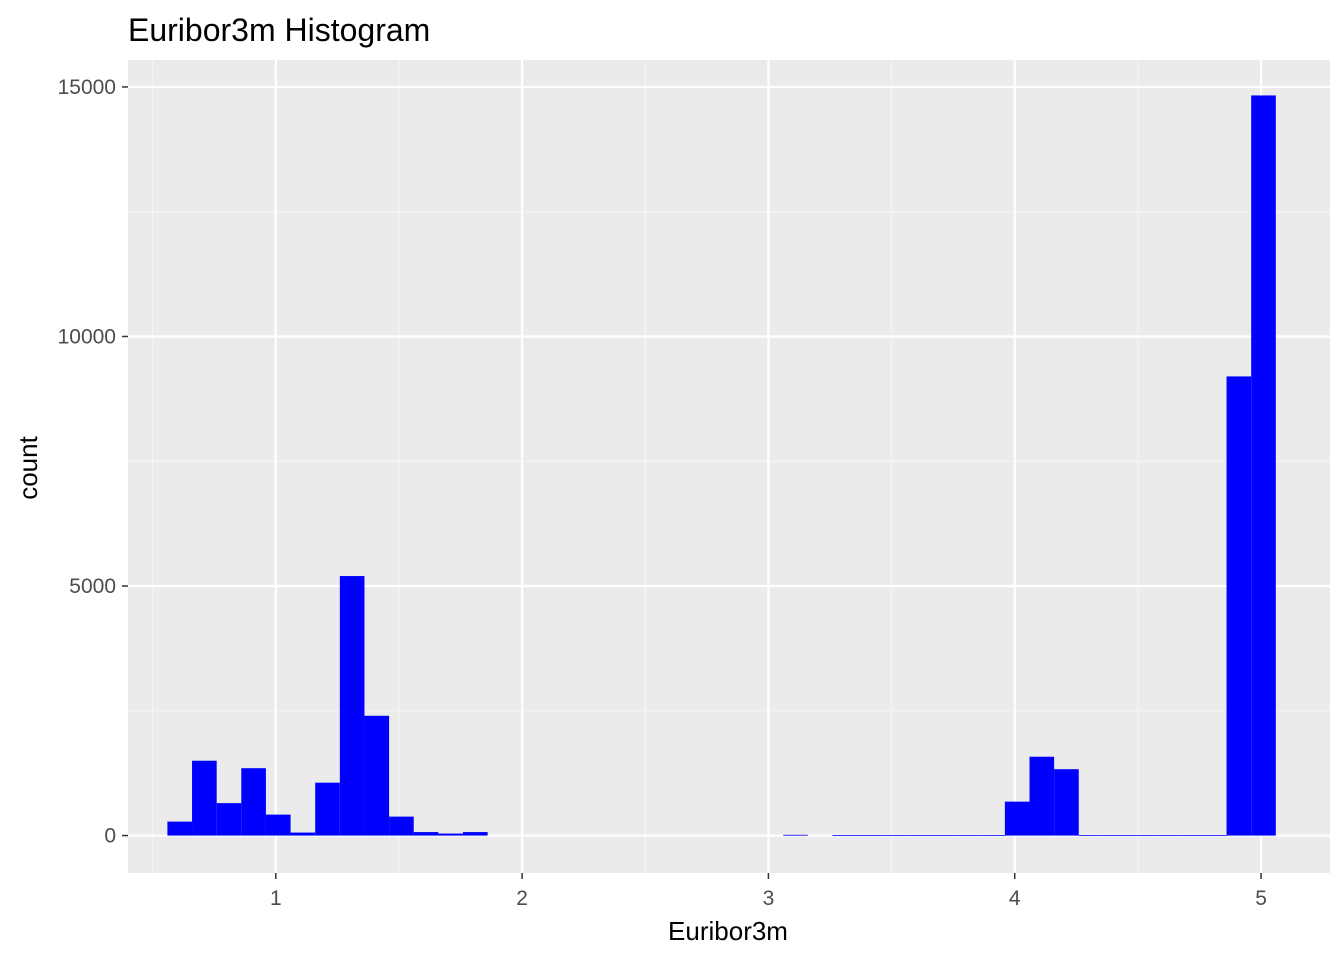 This screenshot has height=960, width=1344. I want to click on x-tick-label: 3, so click(769, 898).